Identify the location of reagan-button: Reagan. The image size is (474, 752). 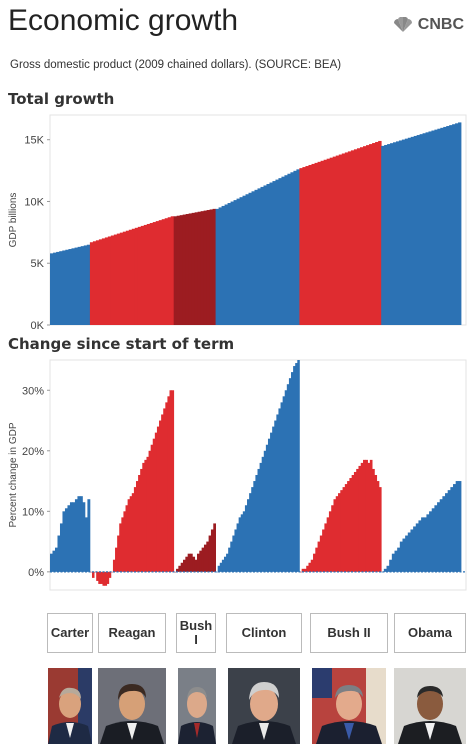
(132, 633).